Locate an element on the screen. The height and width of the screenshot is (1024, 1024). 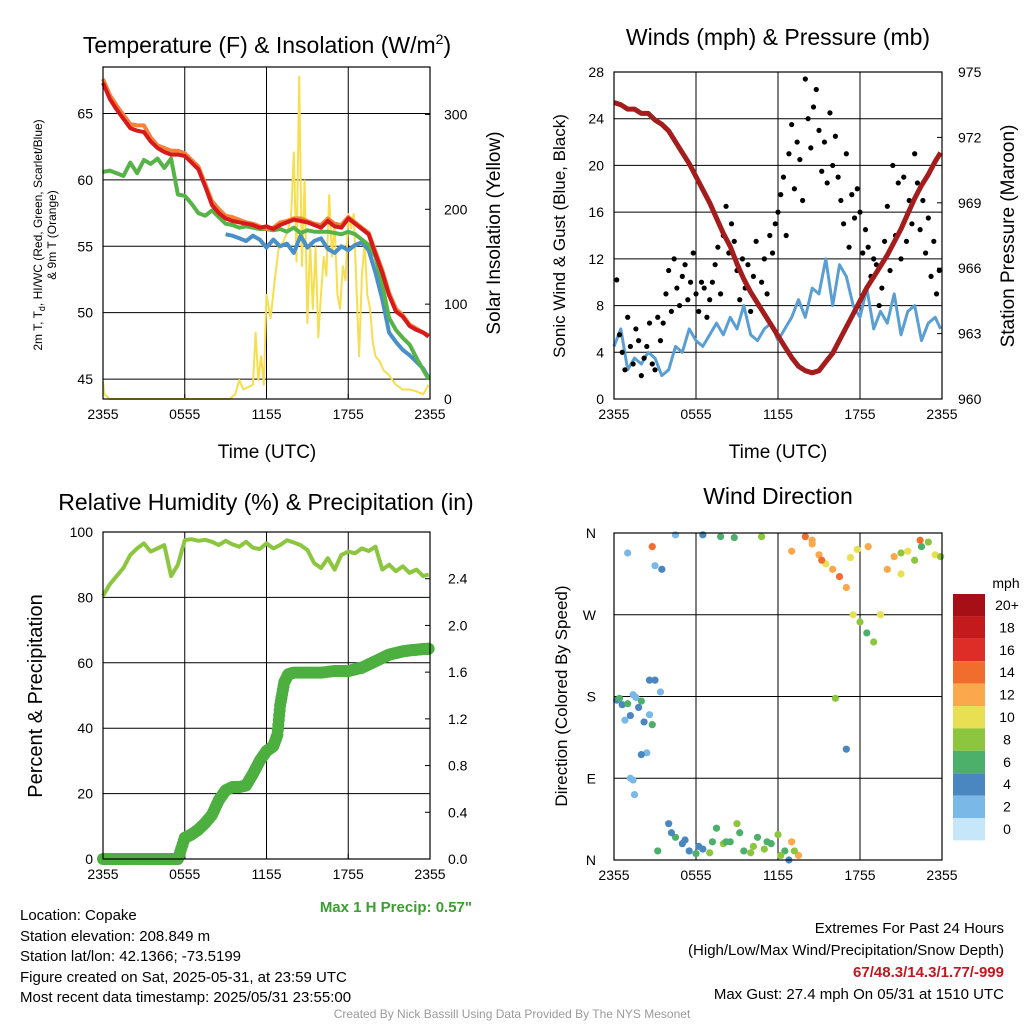
temp-plot-border is located at coordinates (266, 233).